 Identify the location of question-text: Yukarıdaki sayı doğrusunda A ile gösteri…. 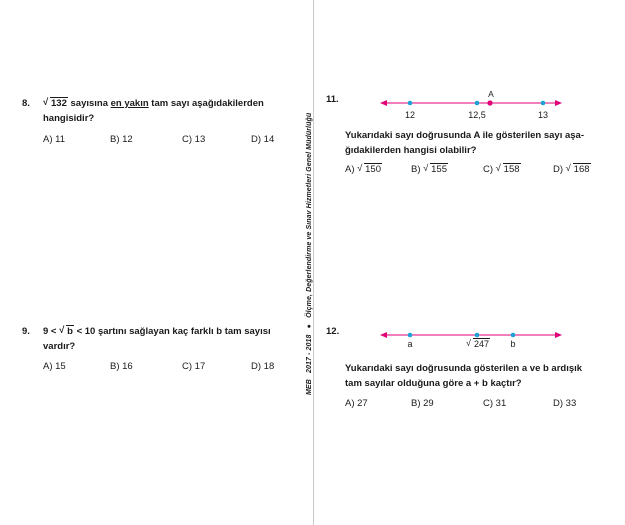
(477, 143).